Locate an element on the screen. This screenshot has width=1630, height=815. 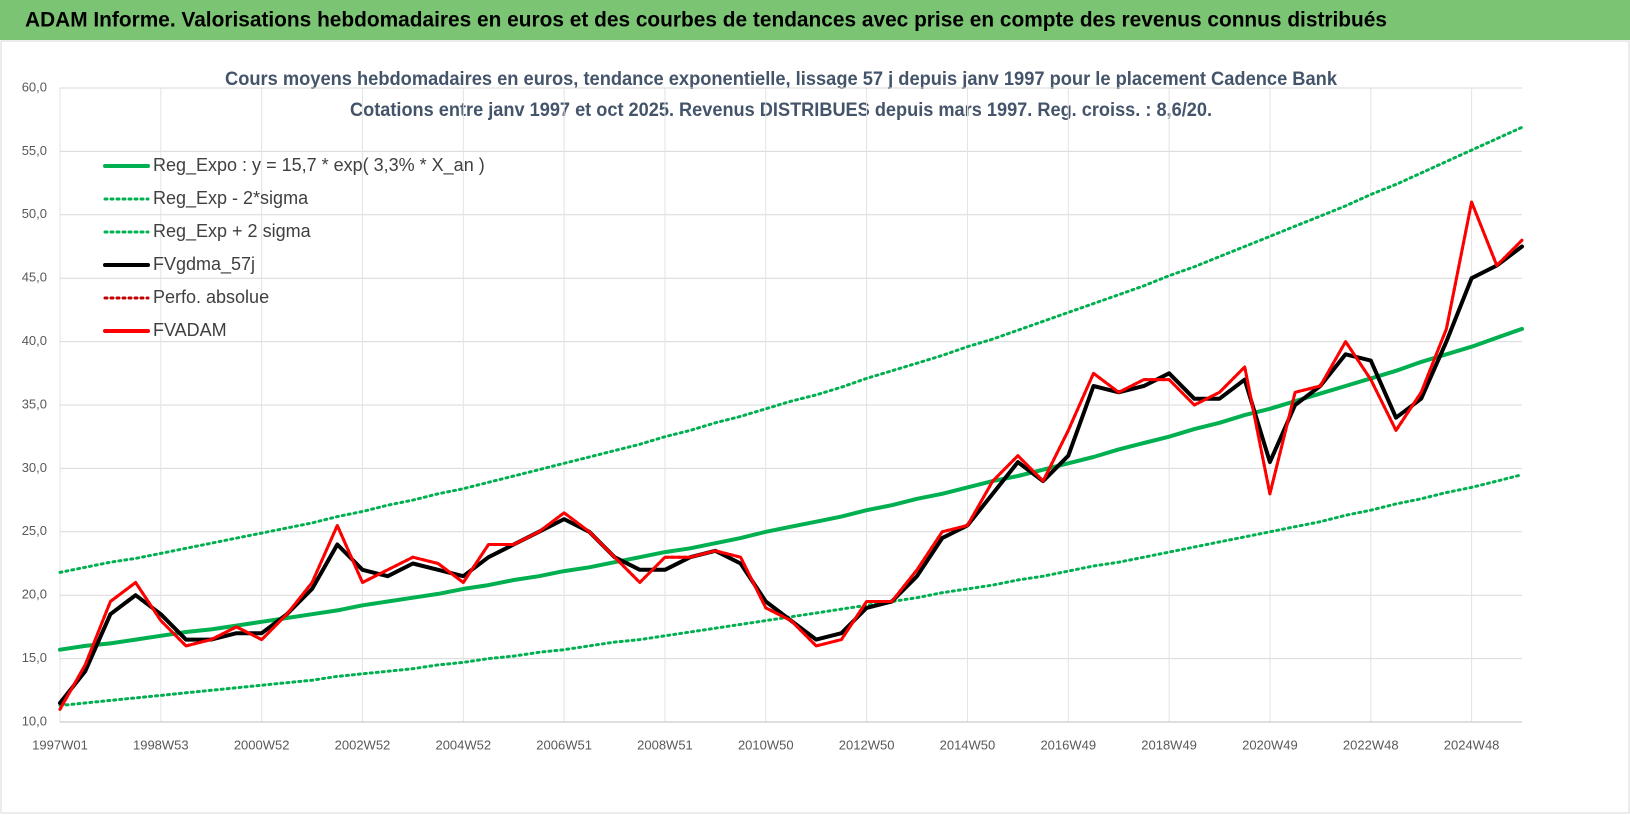
y-tick-label: 15,0 is located at coordinates (34, 657).